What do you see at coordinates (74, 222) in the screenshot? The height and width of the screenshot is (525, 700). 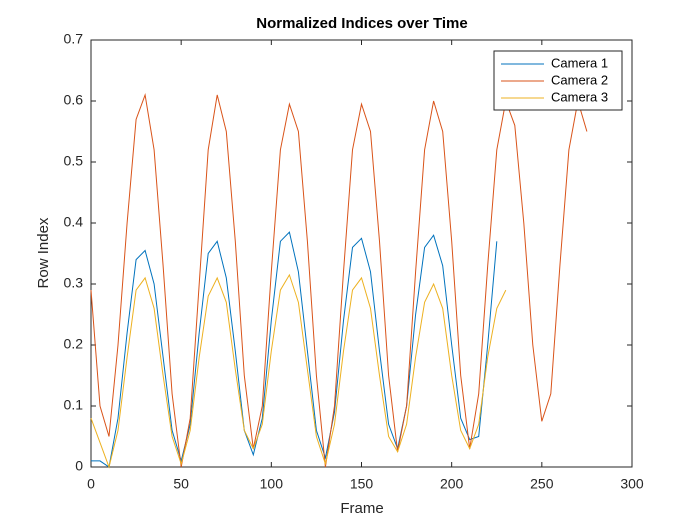 I see `y-tick-label: 0.4` at bounding box center [74, 222].